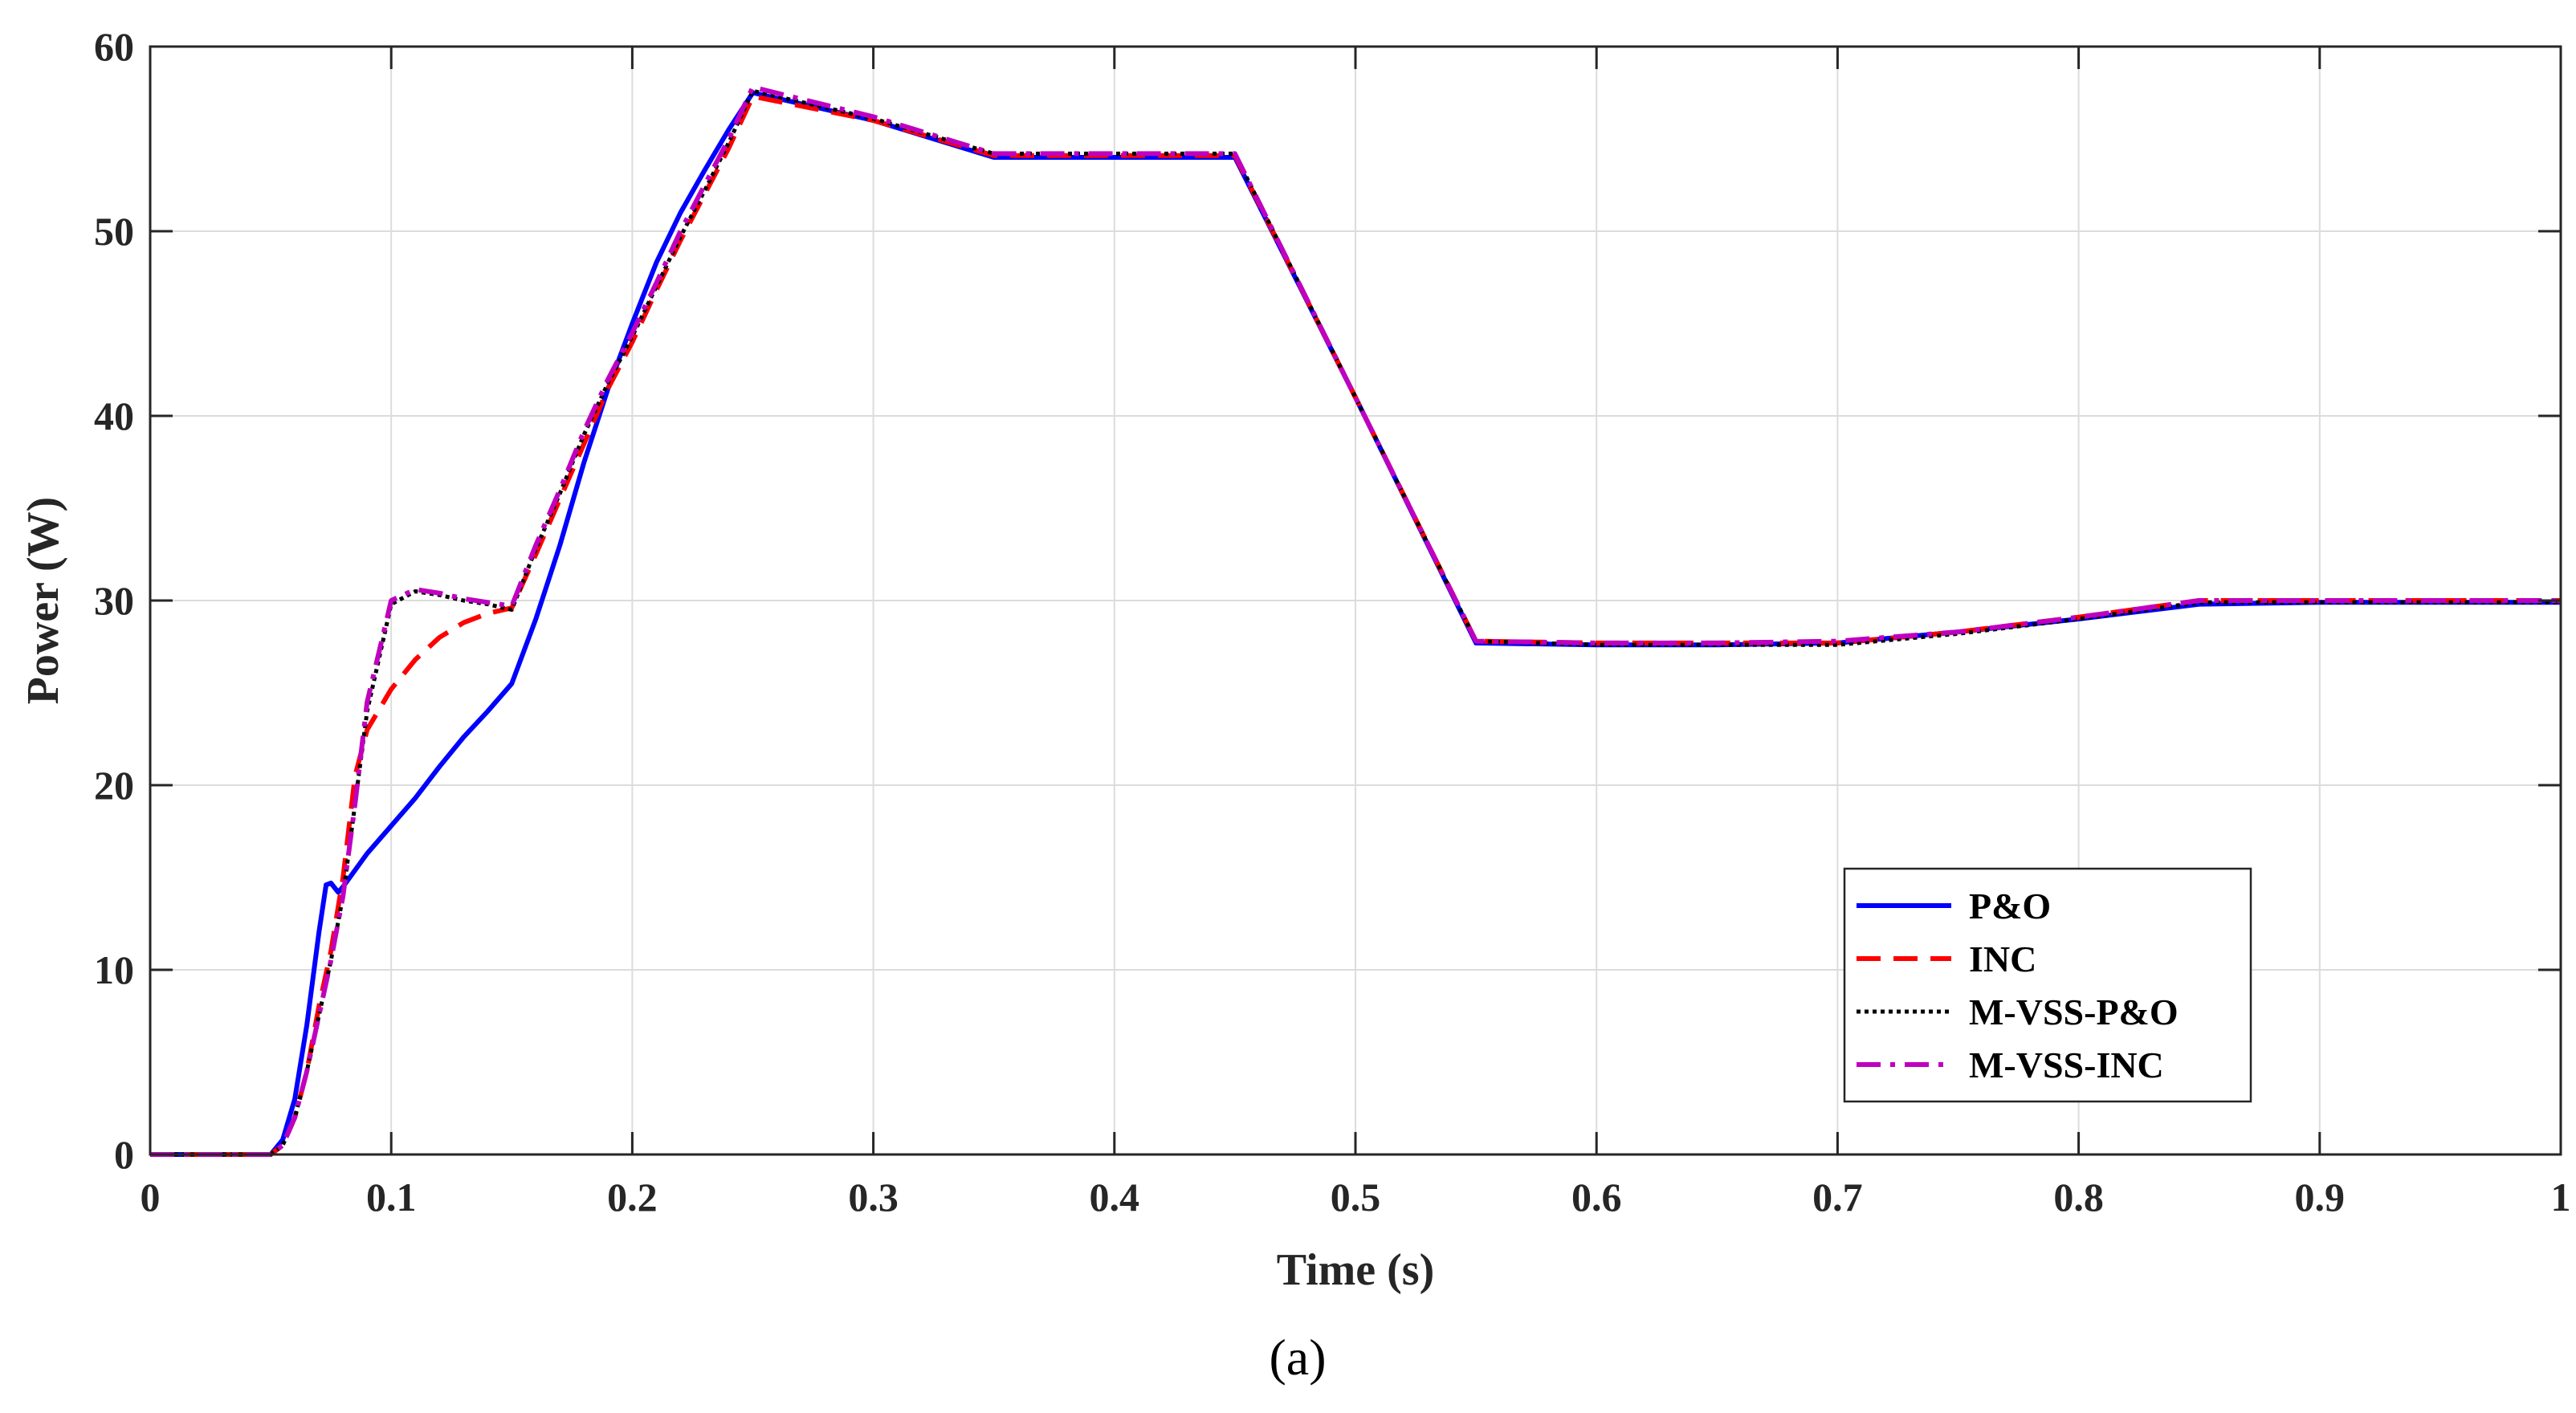 This screenshot has height=1413, width=2576. What do you see at coordinates (2074, 1012) in the screenshot?
I see `legend-label: M-VSS-P&O` at bounding box center [2074, 1012].